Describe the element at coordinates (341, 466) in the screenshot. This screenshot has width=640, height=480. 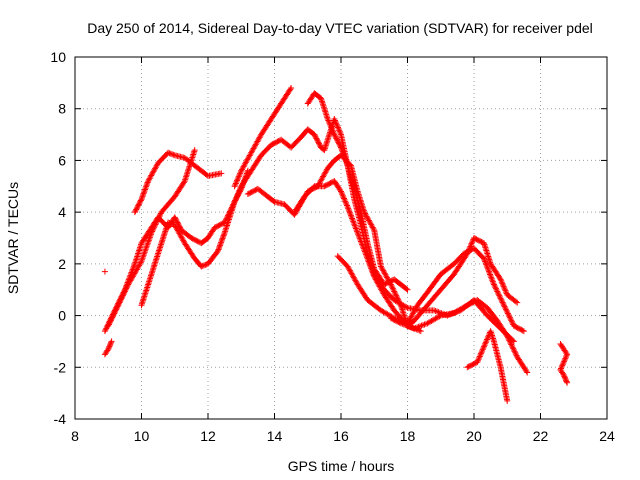
I see `x-axis-label: GPS time / hours` at that location.